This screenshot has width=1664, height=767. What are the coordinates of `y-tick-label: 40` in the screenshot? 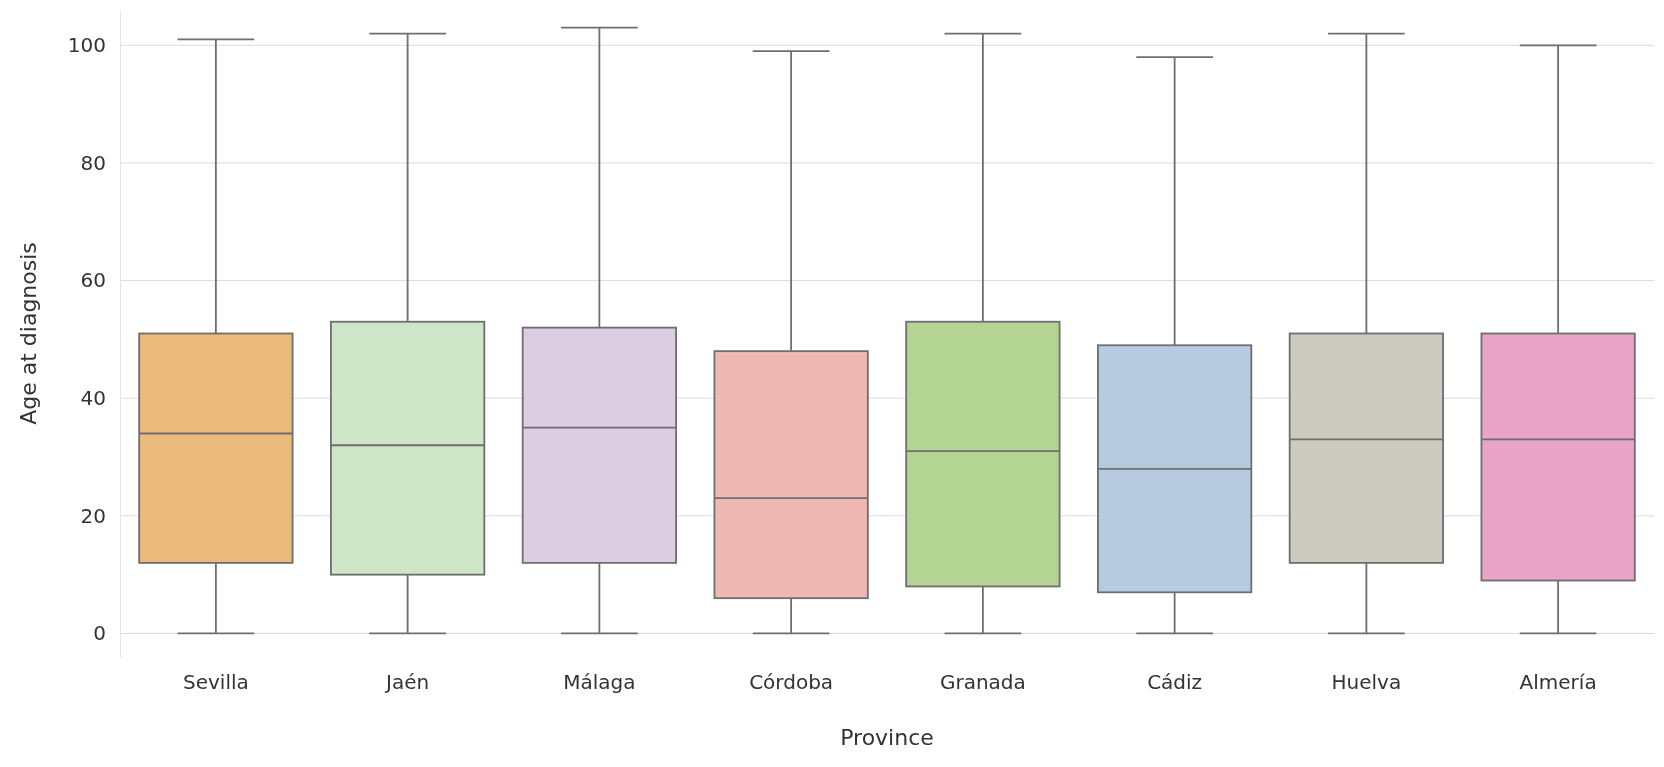 It's located at (93, 398).